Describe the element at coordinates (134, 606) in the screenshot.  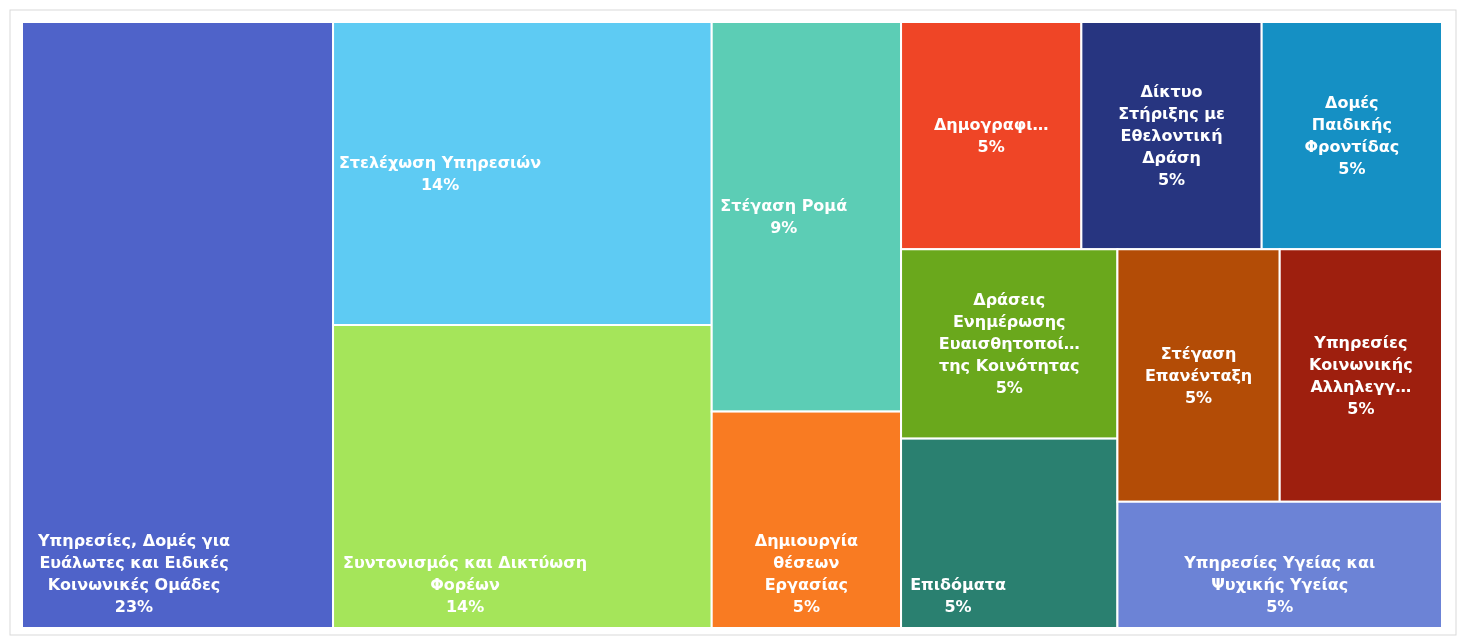
I see `data-label: 23%` at that location.